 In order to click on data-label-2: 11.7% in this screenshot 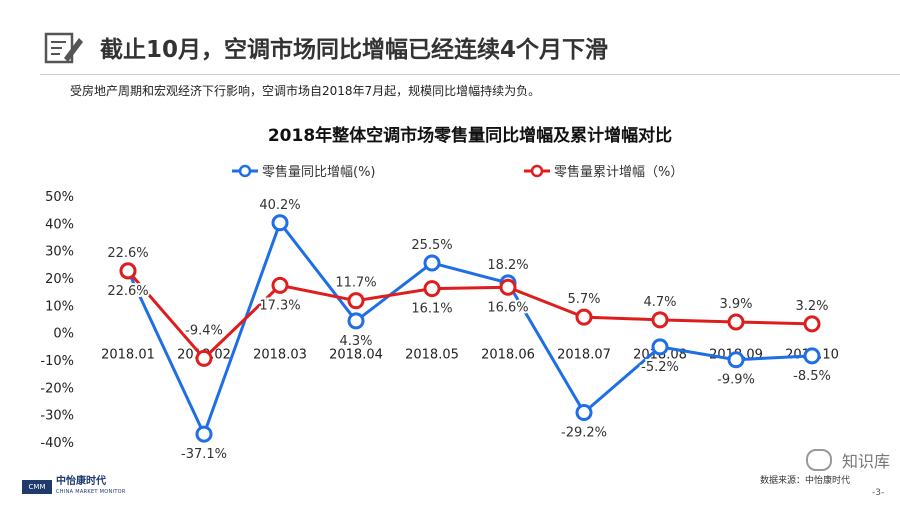, I will do `click(355, 283)`.